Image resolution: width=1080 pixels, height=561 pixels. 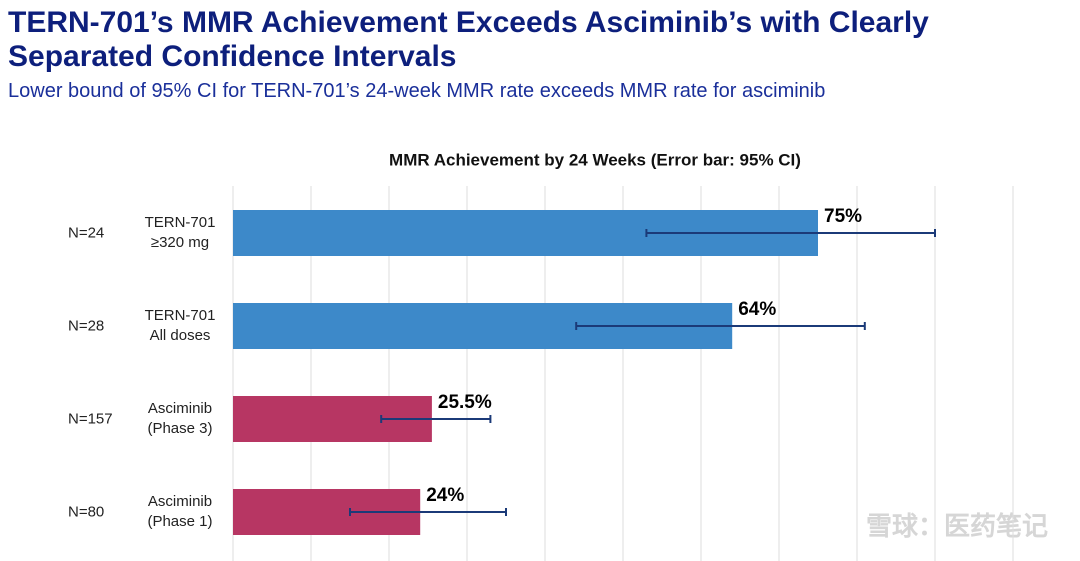 I want to click on y-tick-label: TERN-701 All doses, so click(x=180, y=325).